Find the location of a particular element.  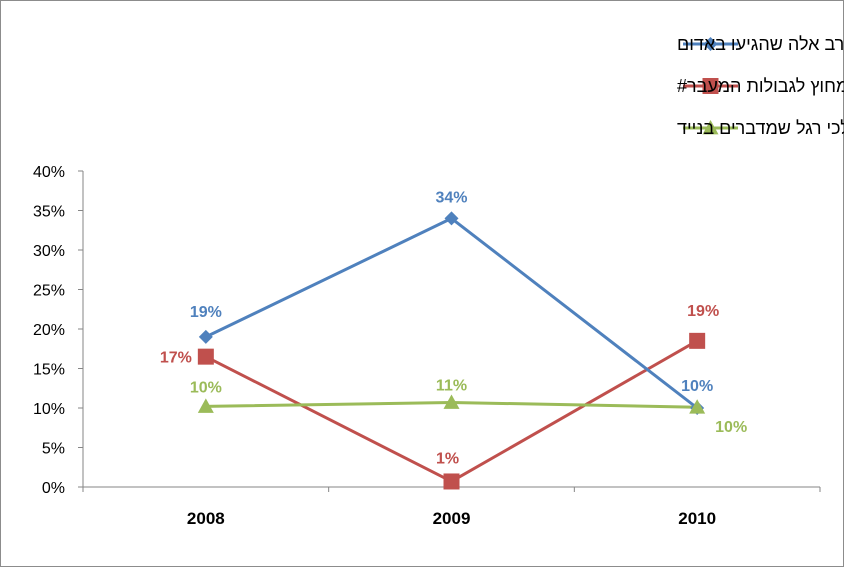

y-tick-label: 35% is located at coordinates (49, 212).